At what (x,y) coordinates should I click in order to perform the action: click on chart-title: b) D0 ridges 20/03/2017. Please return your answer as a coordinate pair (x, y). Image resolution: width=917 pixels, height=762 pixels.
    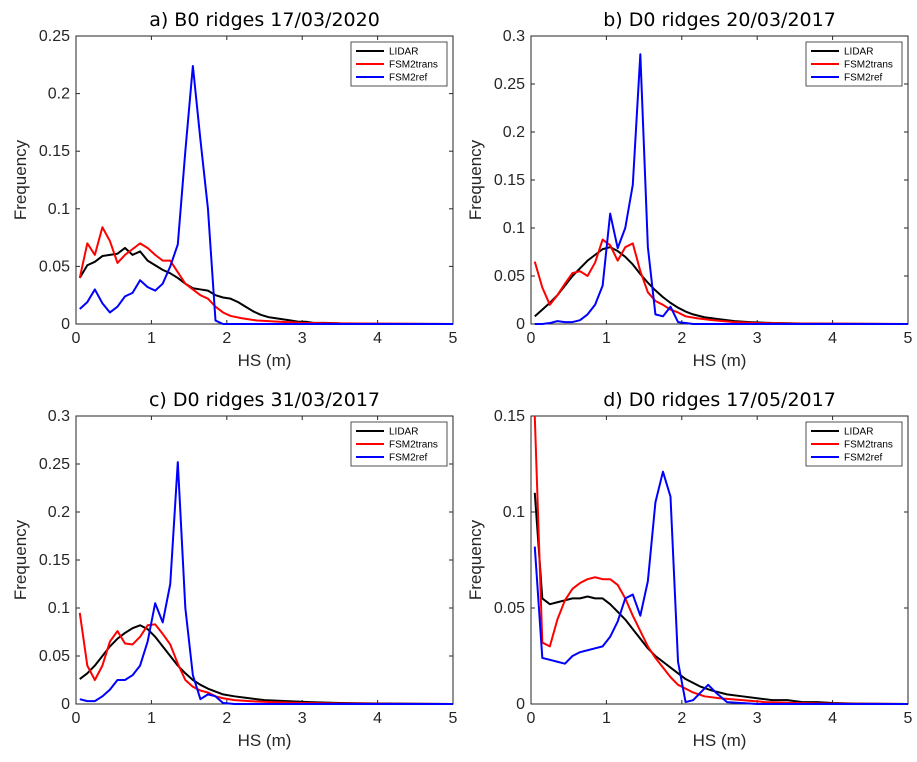
    Looking at the image, I should click on (719, 20).